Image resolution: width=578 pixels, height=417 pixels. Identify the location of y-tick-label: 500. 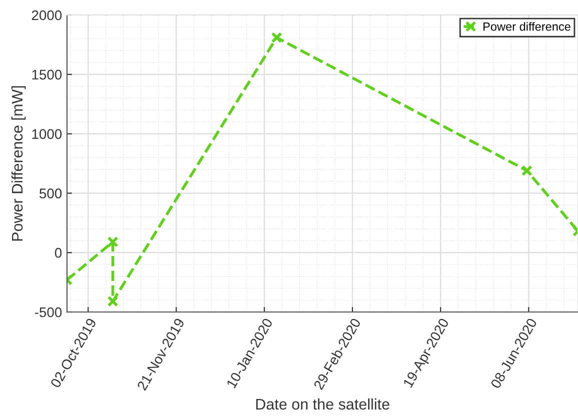
(51, 193).